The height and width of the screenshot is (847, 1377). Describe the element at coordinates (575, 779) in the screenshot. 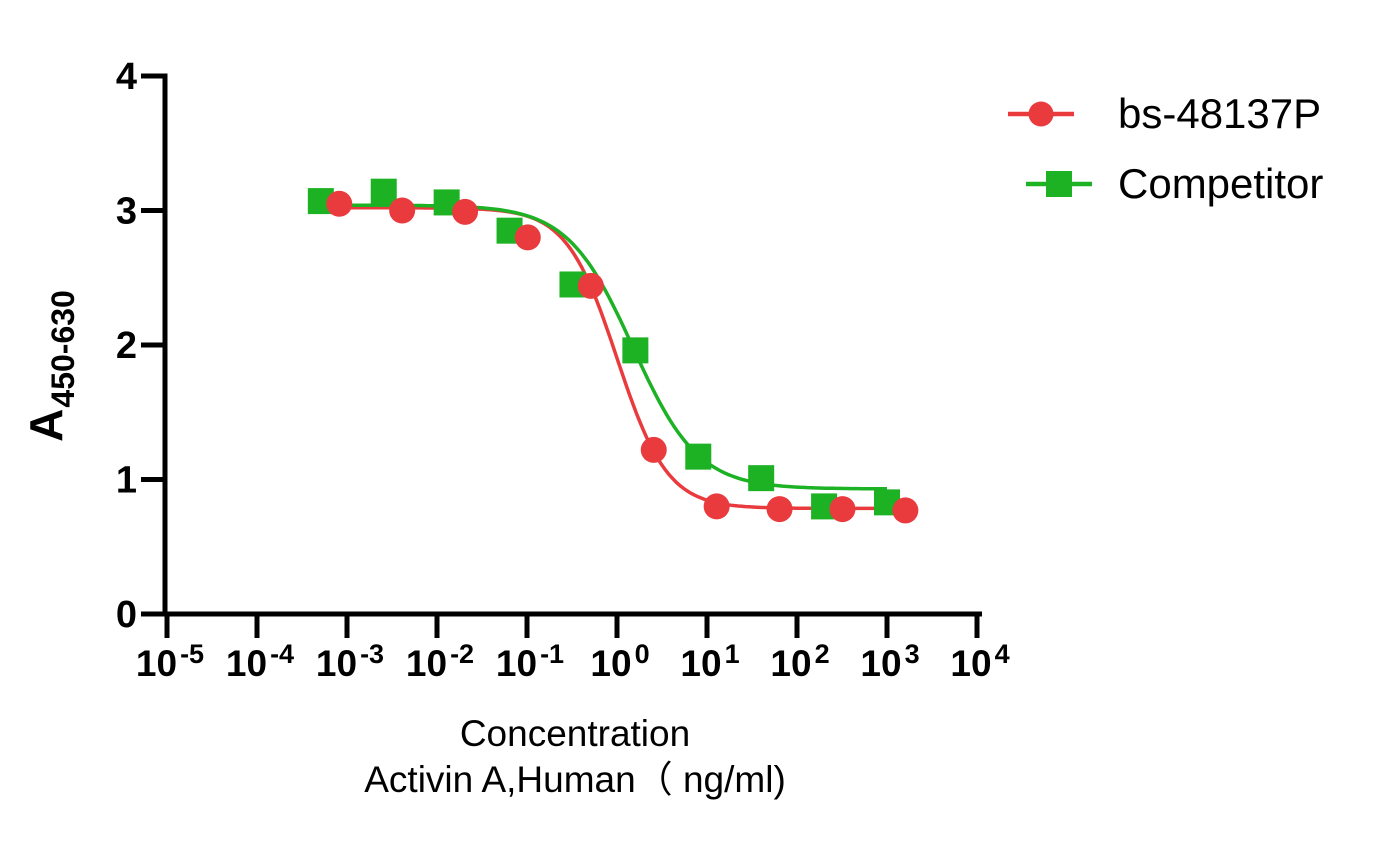

I see `x-axis-title-line2: Activin A,Human（ ng/ml)` at that location.